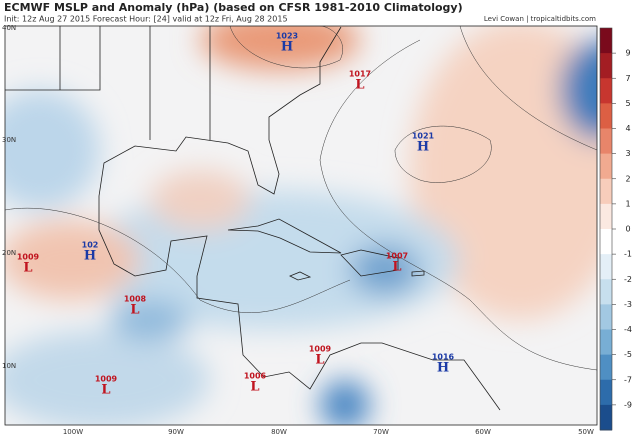 The height and width of the screenshot is (439, 640). Describe the element at coordinates (9, 253) in the screenshot. I see `latitude-label: 20N` at that location.